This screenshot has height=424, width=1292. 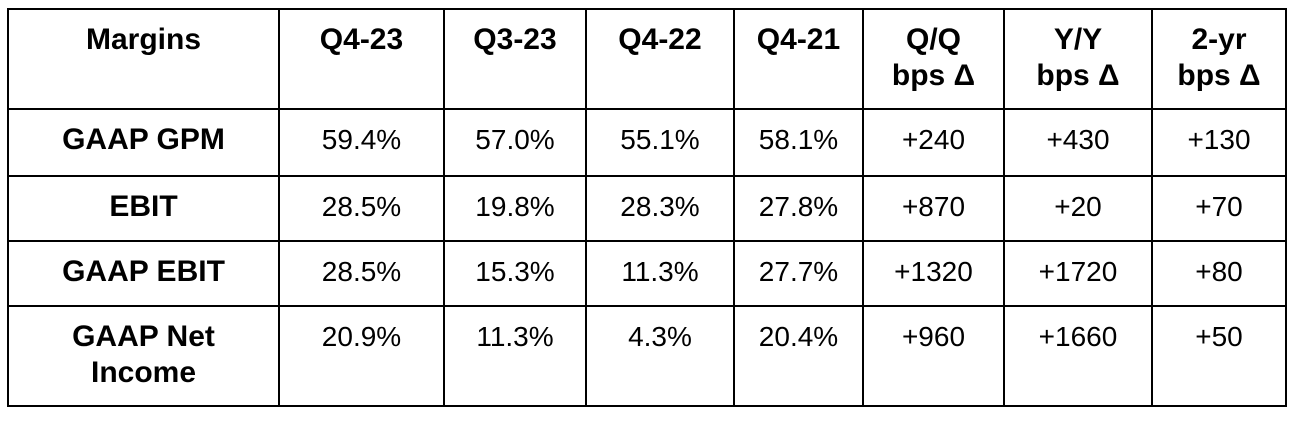 What do you see at coordinates (1219, 273) in the screenshot?
I see `data-cell: +80` at bounding box center [1219, 273].